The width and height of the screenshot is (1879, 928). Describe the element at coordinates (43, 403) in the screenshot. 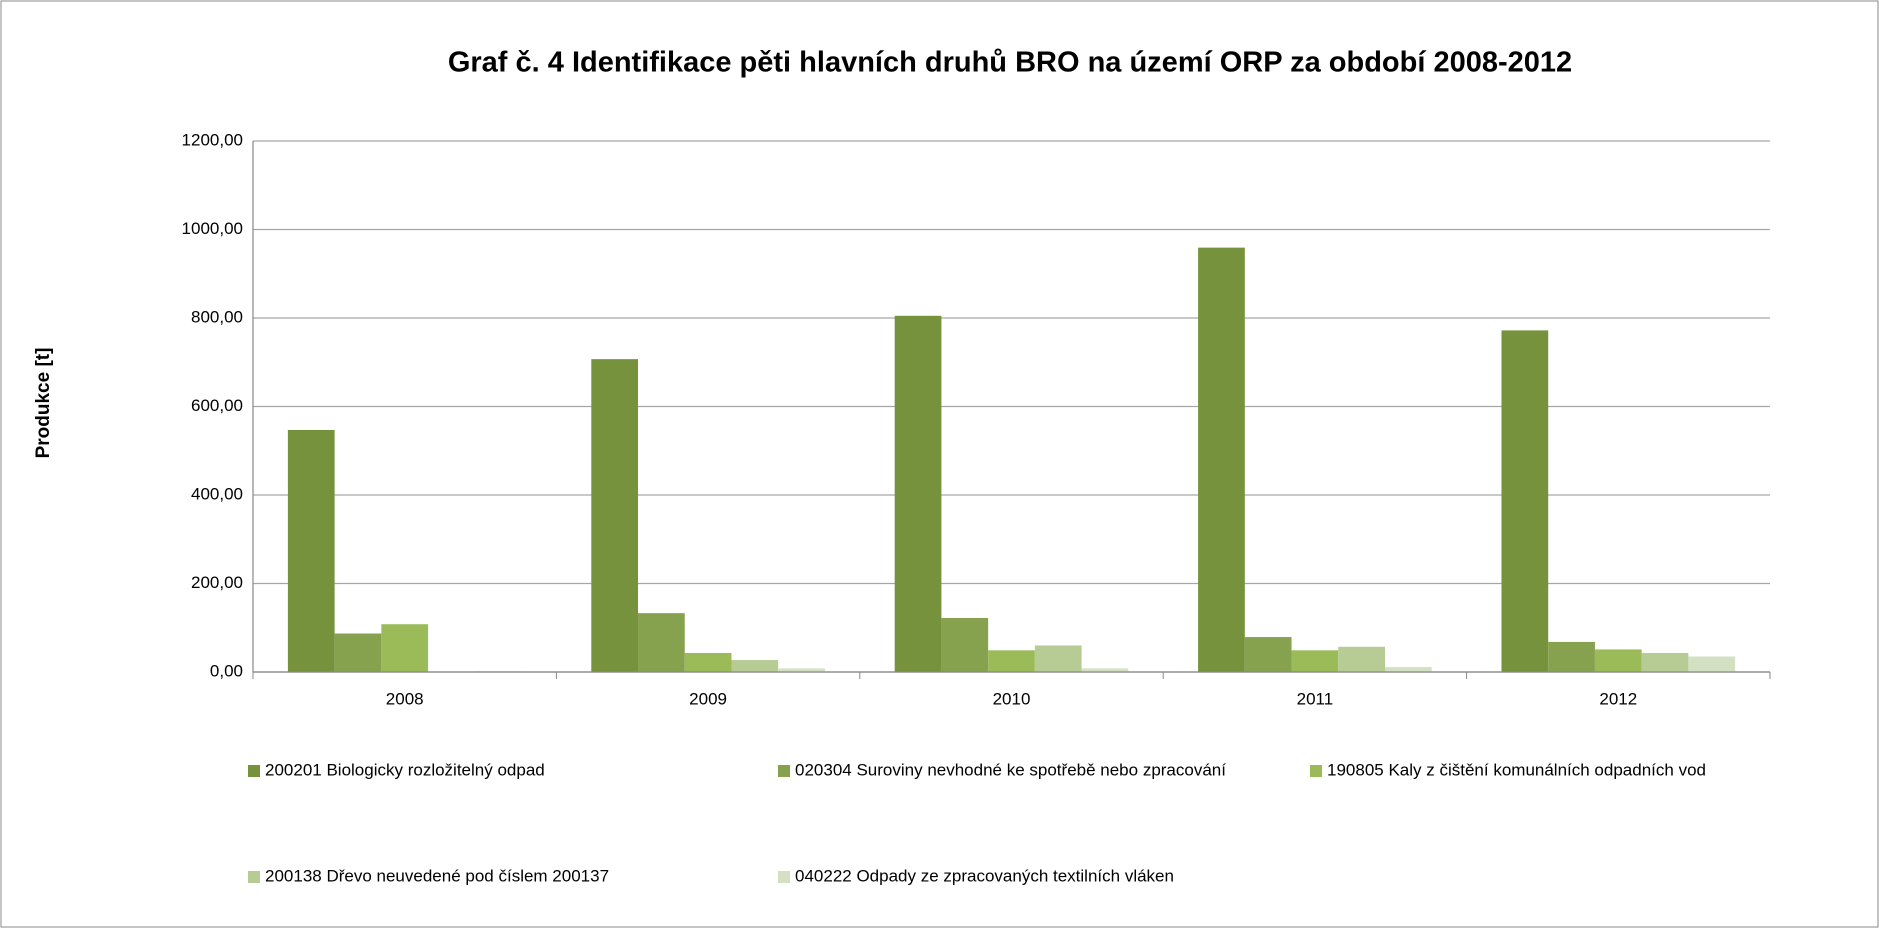

I see `y-axis-label: Produkce [t]` at that location.